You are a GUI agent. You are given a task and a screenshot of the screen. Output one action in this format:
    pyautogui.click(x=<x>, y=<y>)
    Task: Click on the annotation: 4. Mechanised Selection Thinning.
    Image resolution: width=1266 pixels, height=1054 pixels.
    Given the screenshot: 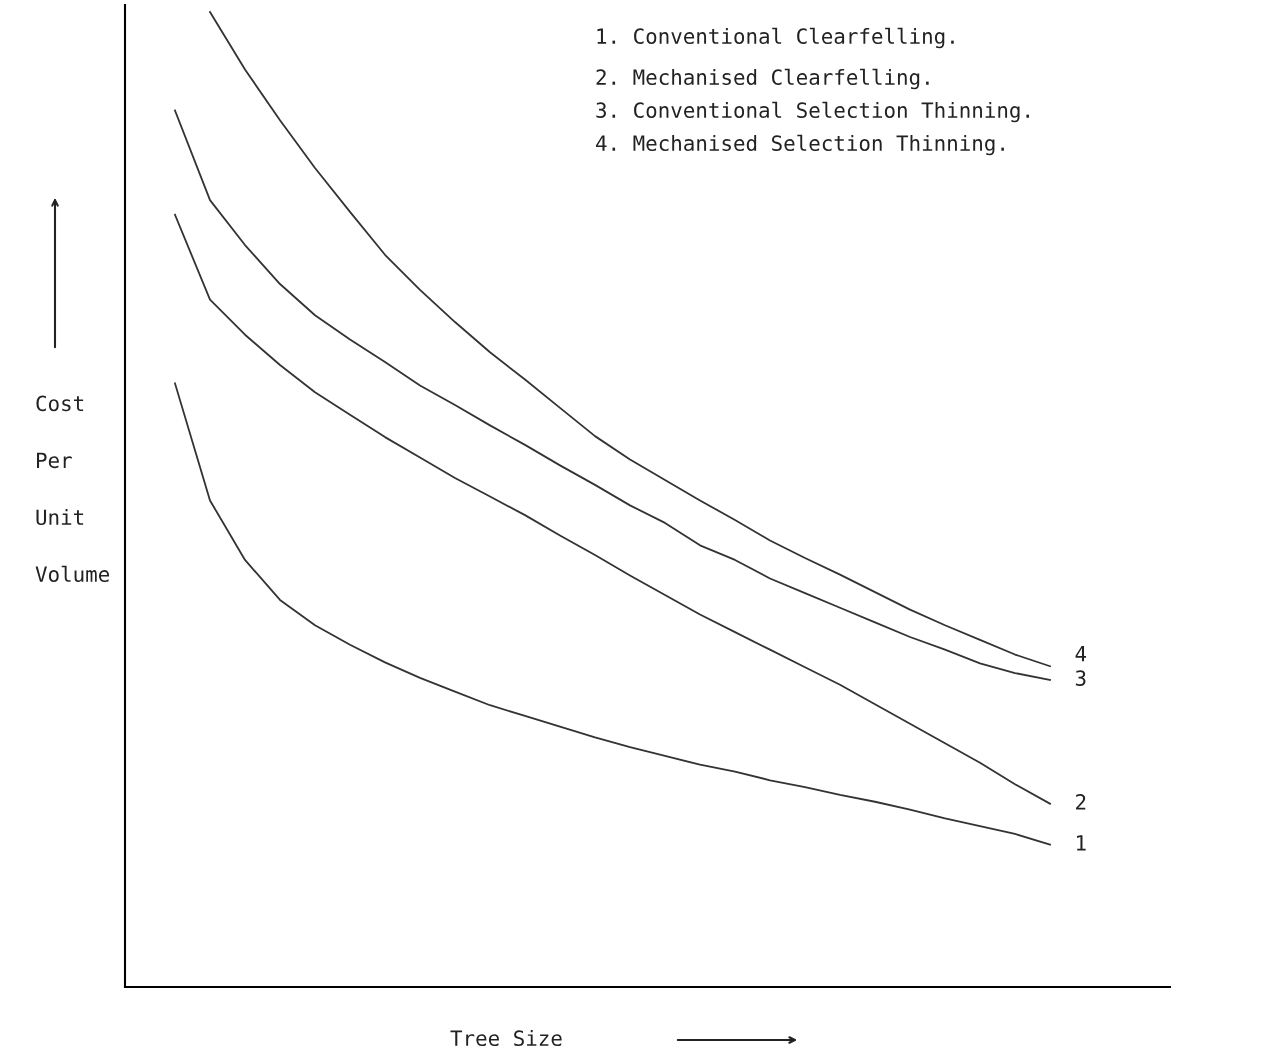 What is the action you would take?
    pyautogui.click(x=800, y=145)
    